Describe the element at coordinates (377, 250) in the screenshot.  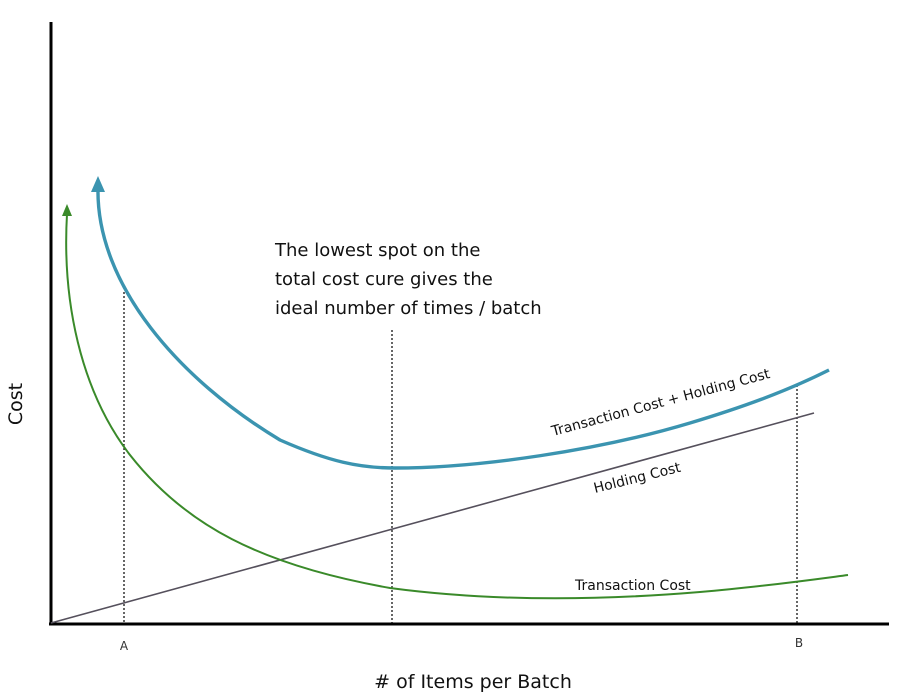
I see `annotation-line-1: The lowest spot on the` at that location.